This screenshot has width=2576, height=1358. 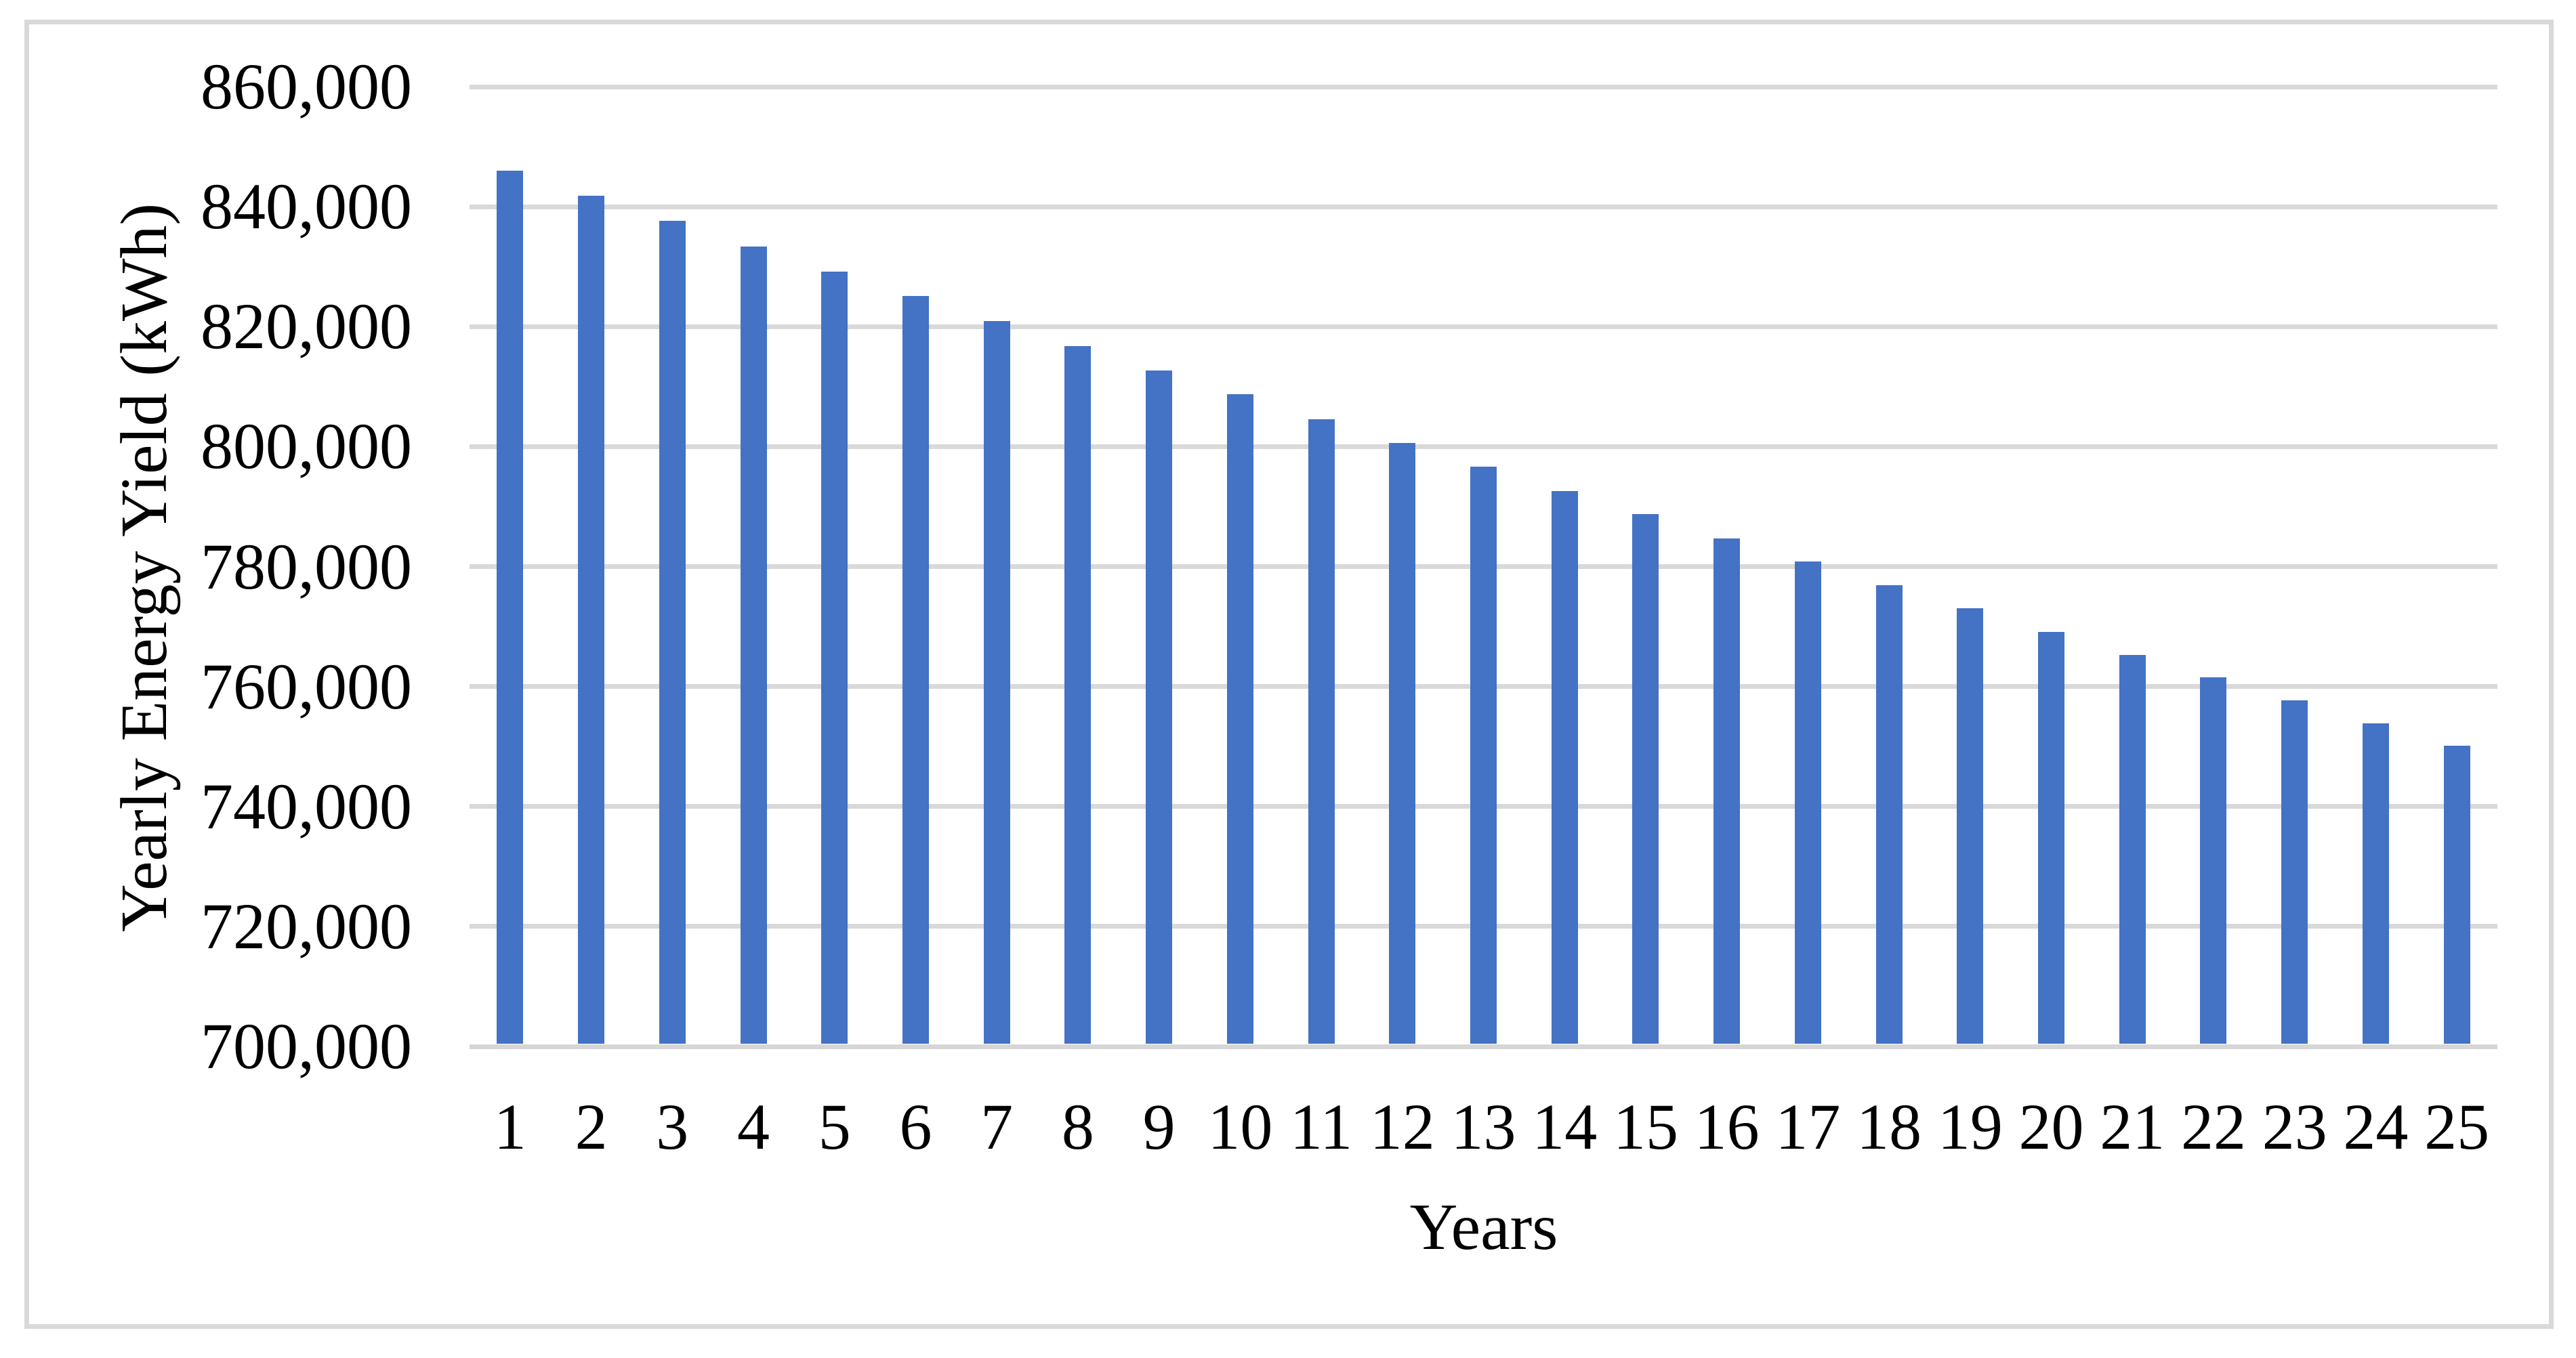 What do you see at coordinates (2132, 1126) in the screenshot?
I see `x-tick-label: 21` at bounding box center [2132, 1126].